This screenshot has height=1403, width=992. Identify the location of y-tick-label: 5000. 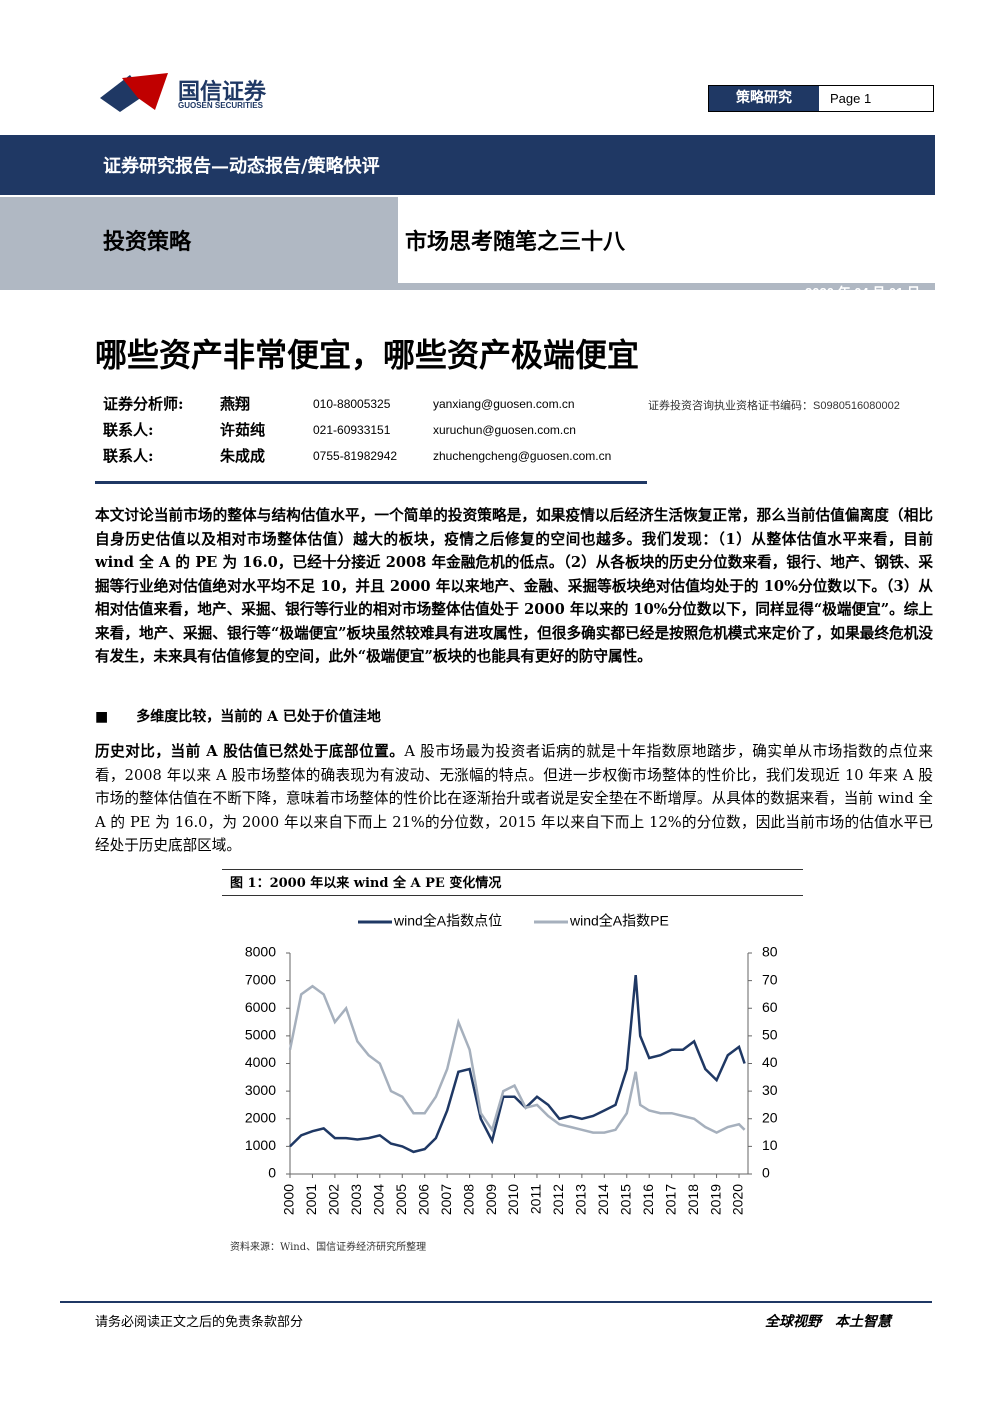
(260, 1035).